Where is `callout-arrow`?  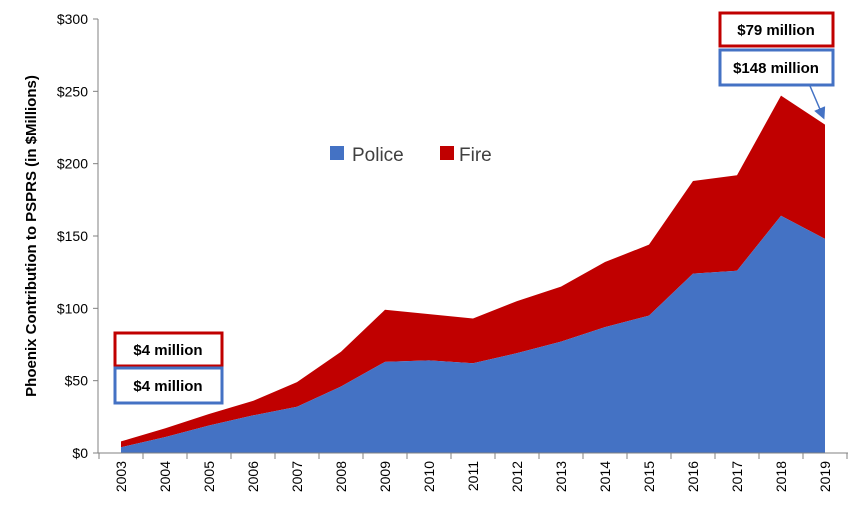 callout-arrow is located at coordinates (817, 102).